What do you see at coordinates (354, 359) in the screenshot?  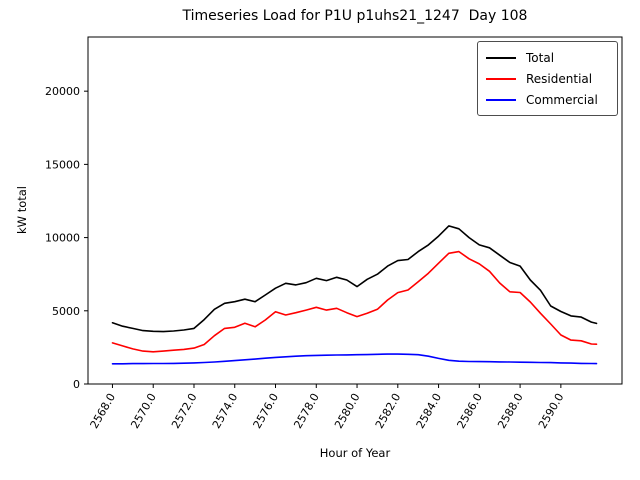 I see `series-line-commercial` at bounding box center [354, 359].